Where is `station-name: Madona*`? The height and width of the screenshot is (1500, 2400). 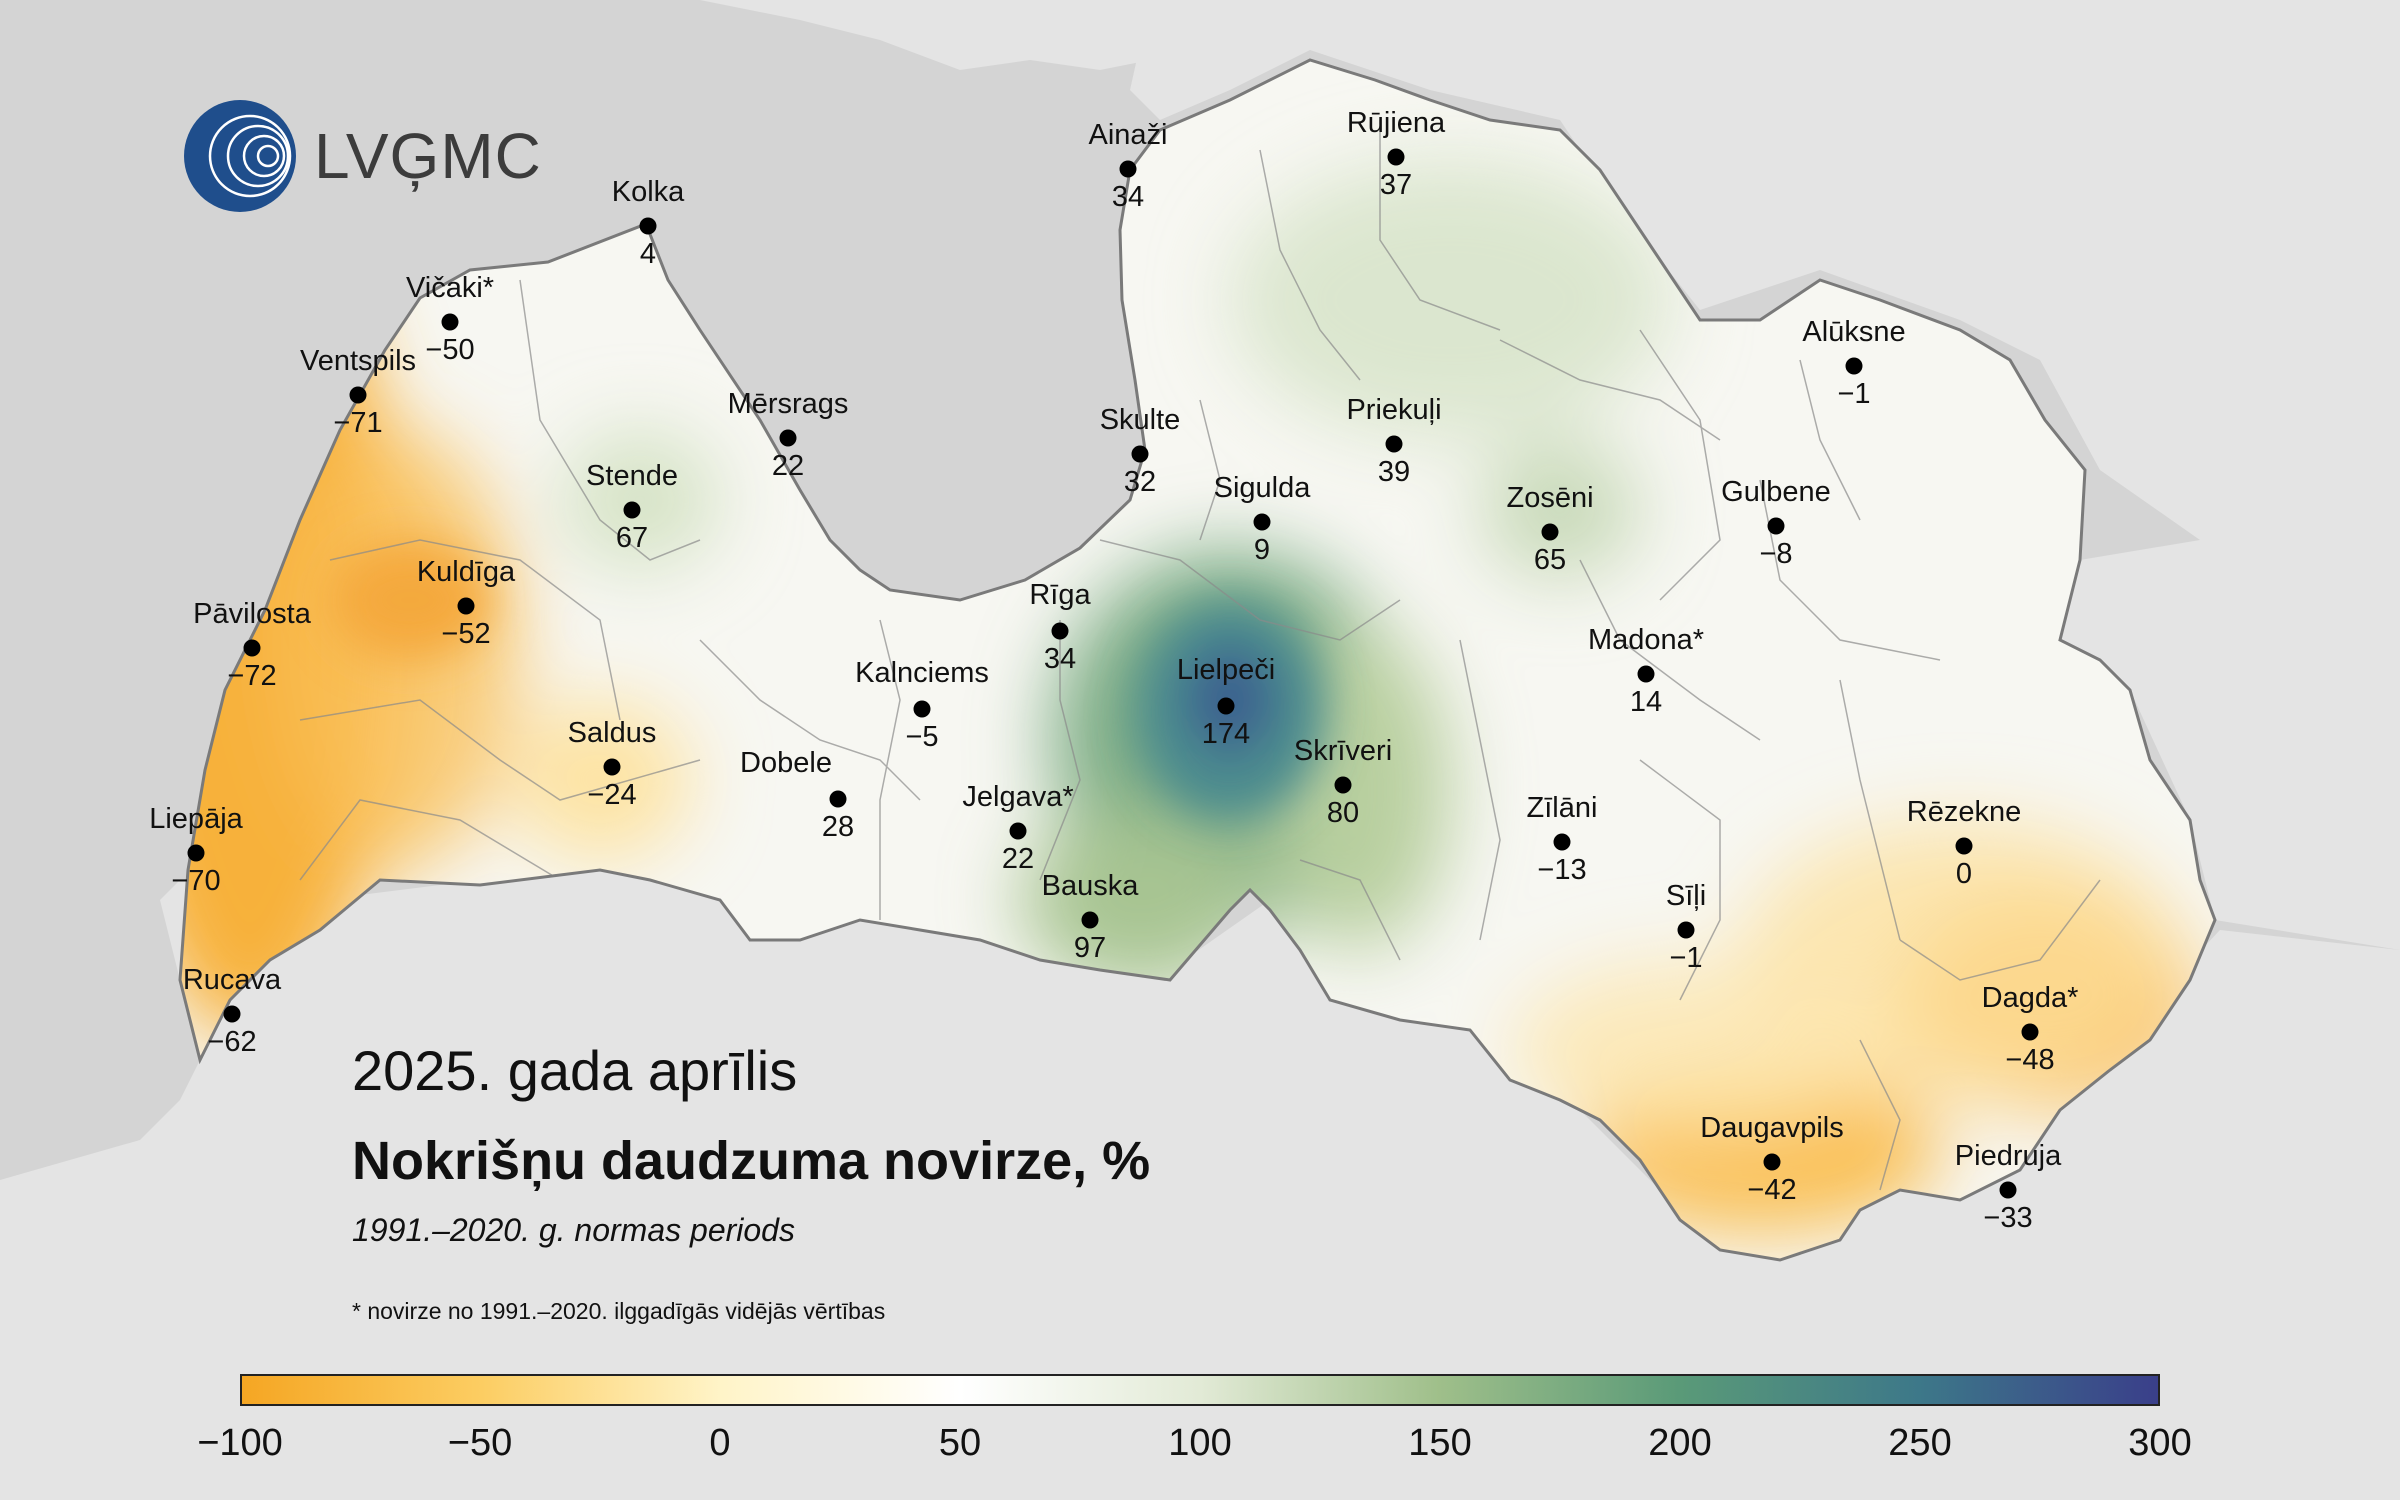 station-name: Madona* is located at coordinates (1646, 640).